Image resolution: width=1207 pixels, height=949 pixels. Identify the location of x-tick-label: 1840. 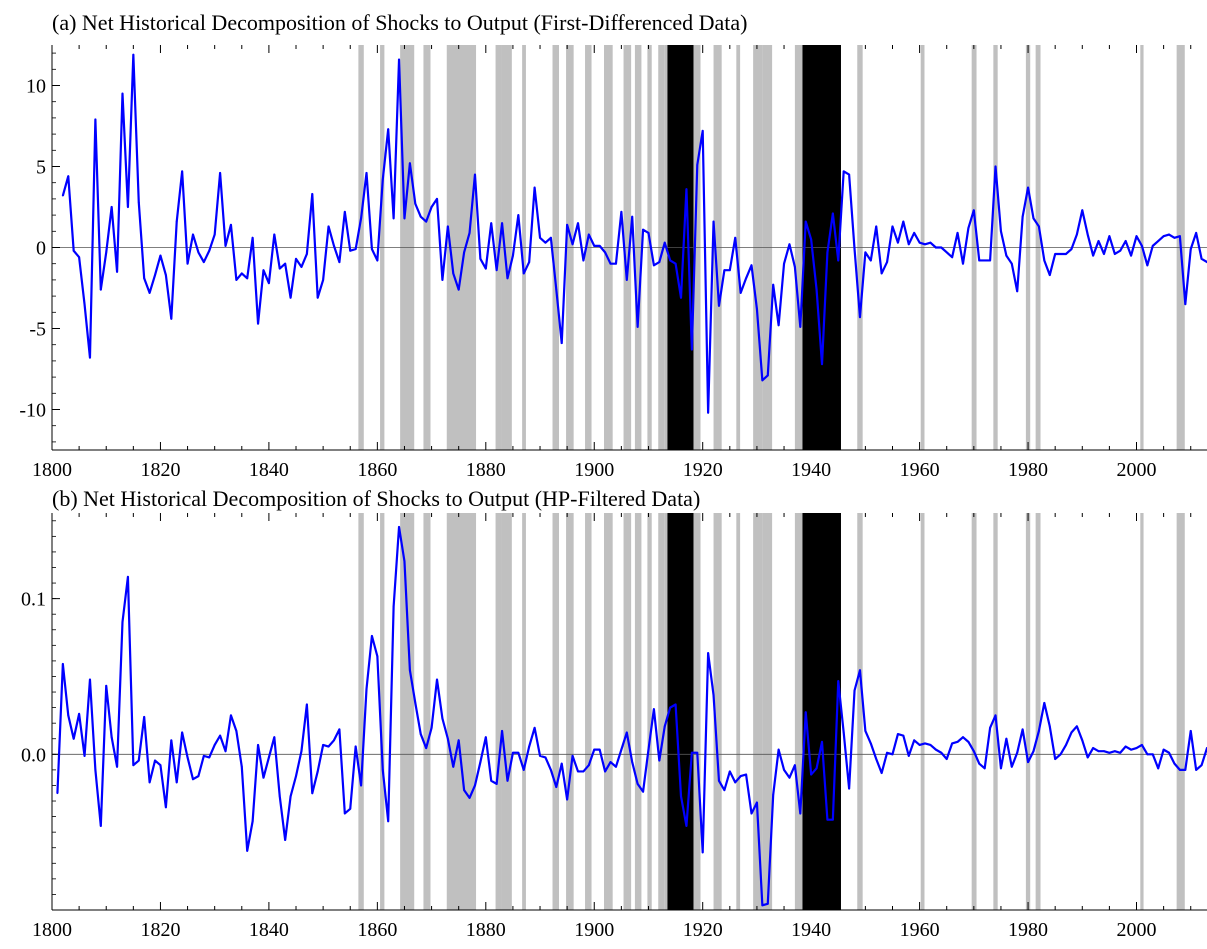
(269, 930).